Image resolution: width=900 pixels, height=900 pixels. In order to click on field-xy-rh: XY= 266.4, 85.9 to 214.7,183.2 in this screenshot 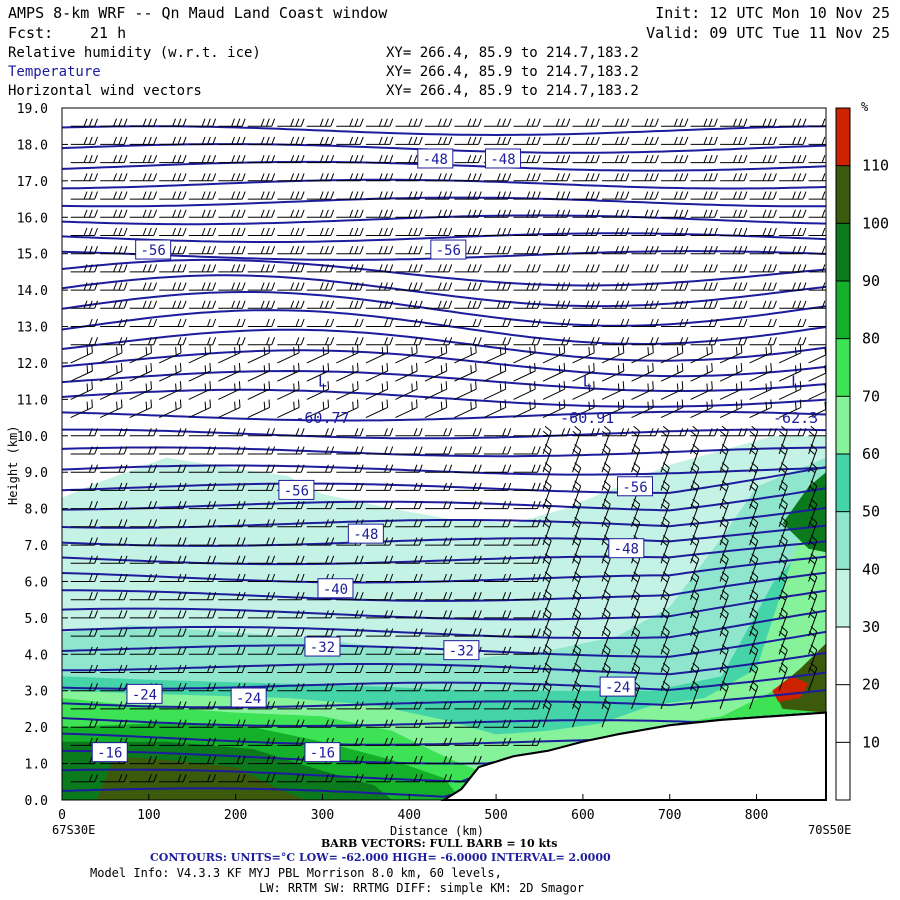, I will do `click(512, 53)`.